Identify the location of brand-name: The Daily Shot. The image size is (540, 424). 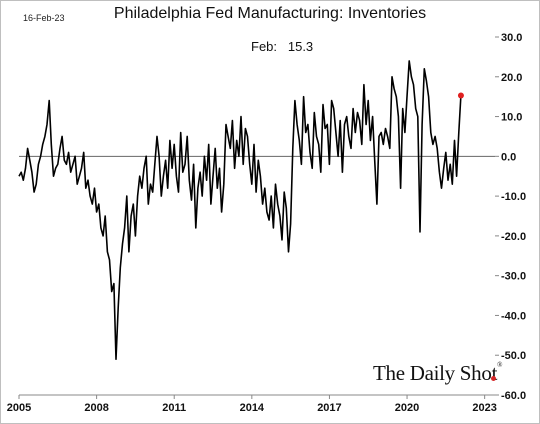
(435, 373).